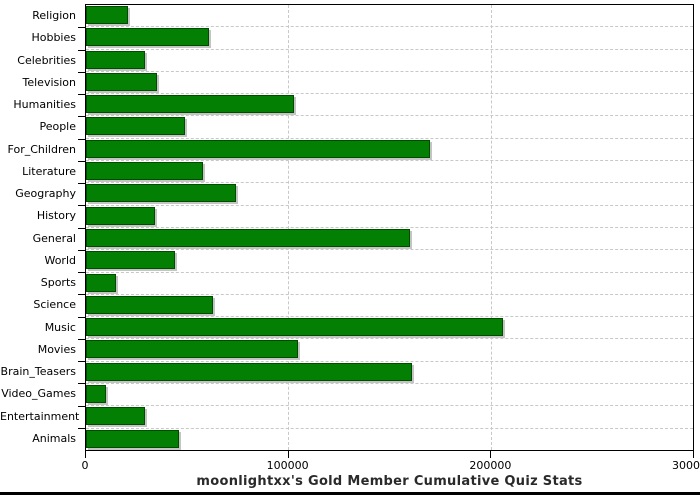 Image resolution: width=700 pixels, height=500 pixels. I want to click on category-label-animals: Animals, so click(54, 438).